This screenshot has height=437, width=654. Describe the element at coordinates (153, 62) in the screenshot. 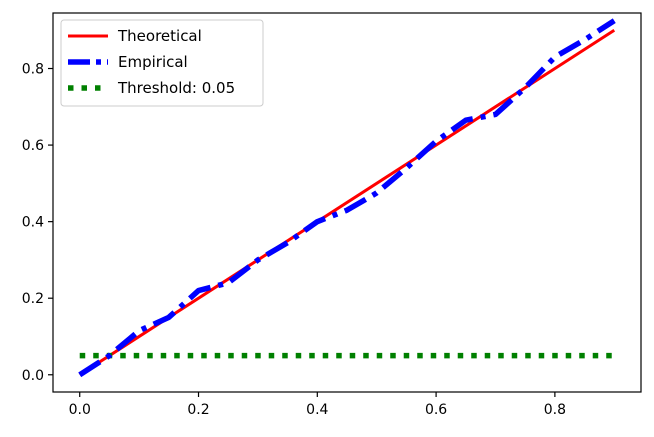

I see `legend-label-2: Empirical` at that location.